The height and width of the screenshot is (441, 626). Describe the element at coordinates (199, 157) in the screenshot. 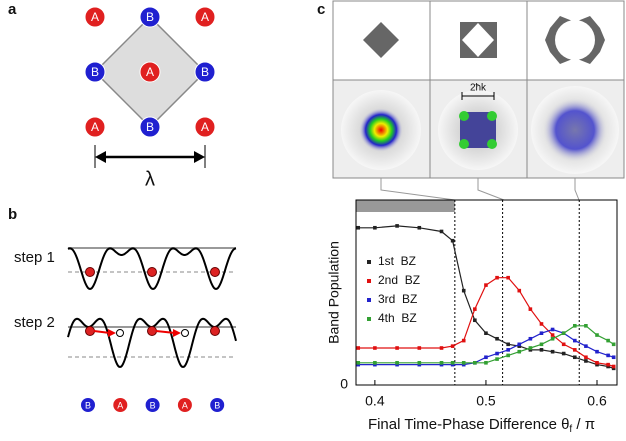

I see `arrow-head` at that location.